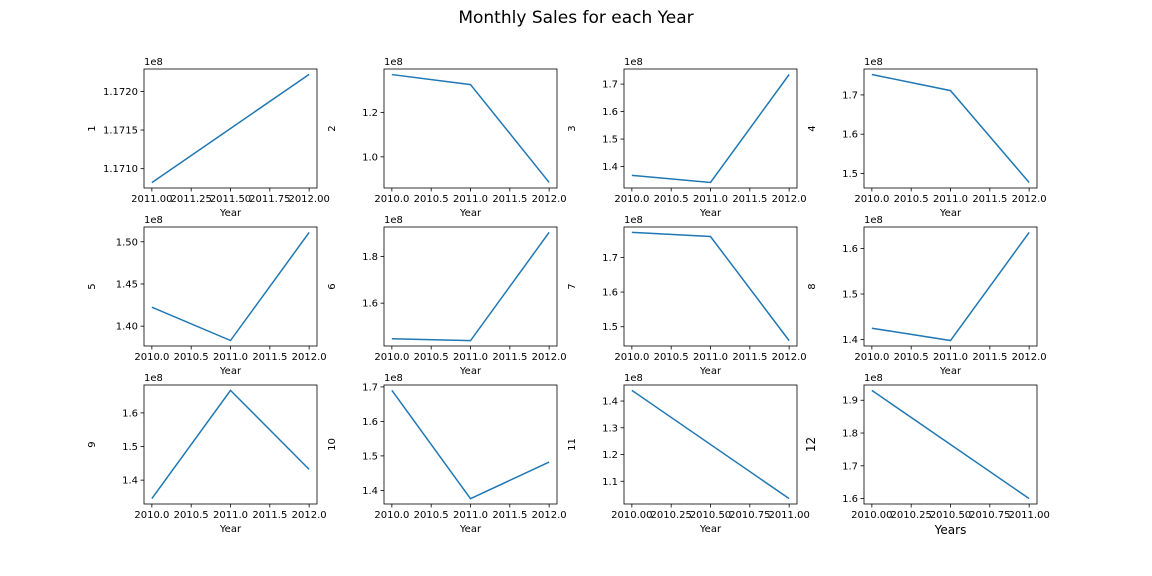 This screenshot has height=576, width=1152. I want to click on figure-title: Monthly Sales for each Year, so click(576, 18).